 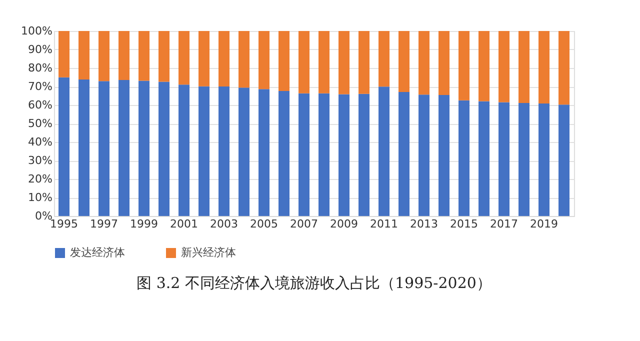 What do you see at coordinates (40, 68) in the screenshot?
I see `y-tick-label: 80%` at bounding box center [40, 68].